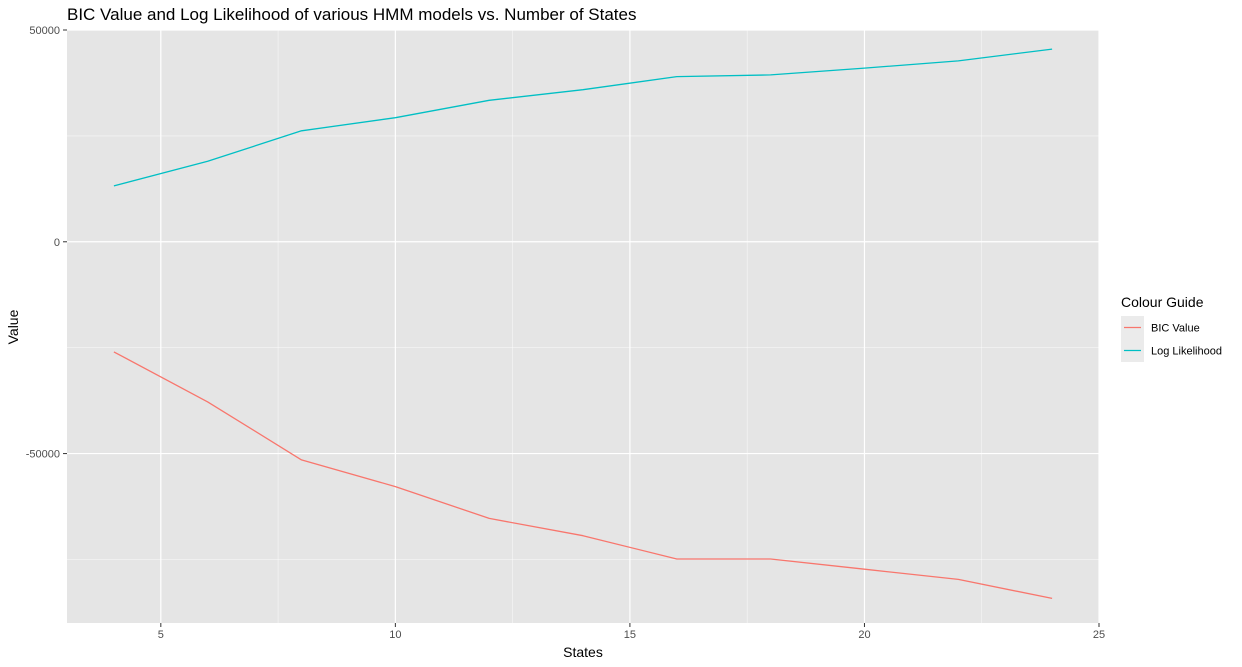  I want to click on x-tick-label-4: 25, so click(1099, 635).